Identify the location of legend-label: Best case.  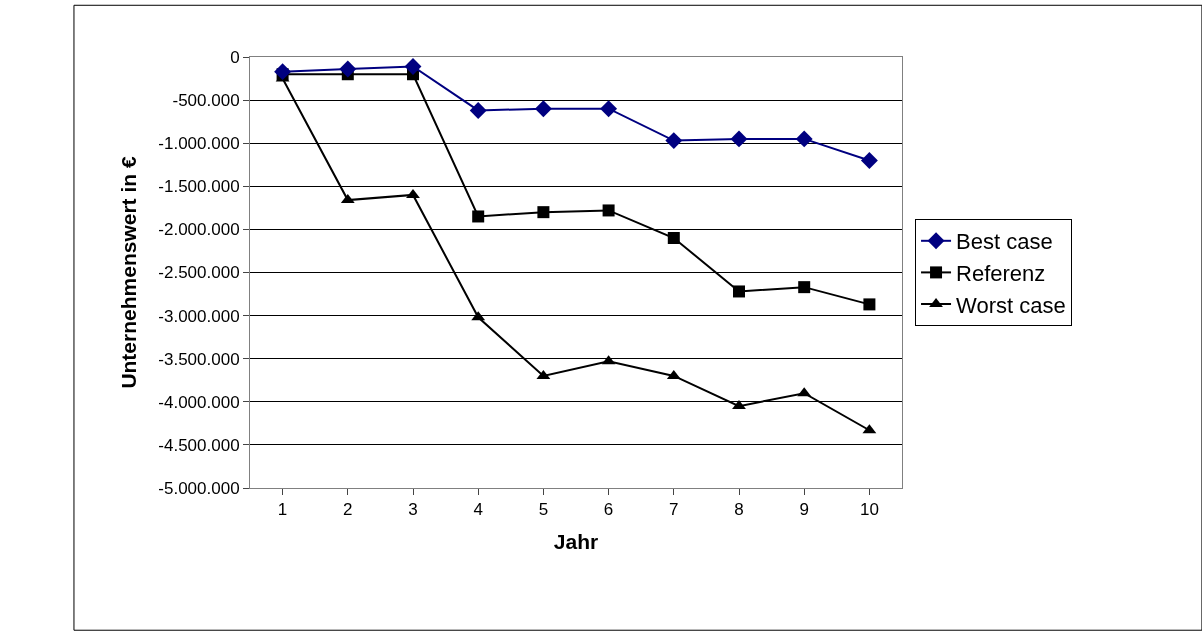
(1004, 242).